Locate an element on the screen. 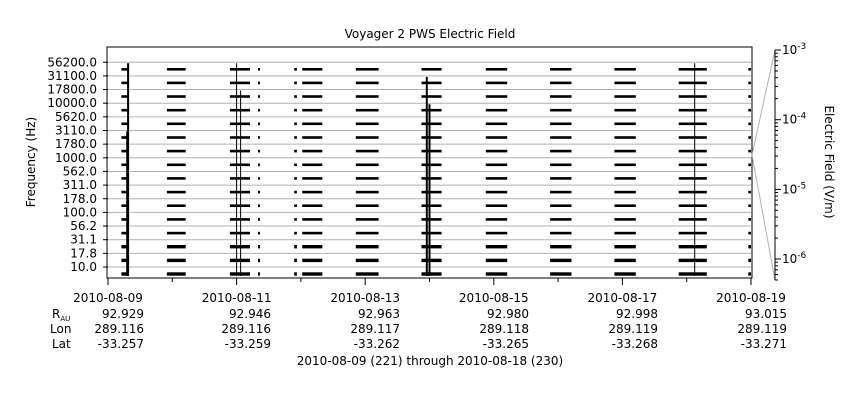 The image size is (860, 400). colorbar-tick-label: 10⁻⁴ is located at coordinates (794, 119).